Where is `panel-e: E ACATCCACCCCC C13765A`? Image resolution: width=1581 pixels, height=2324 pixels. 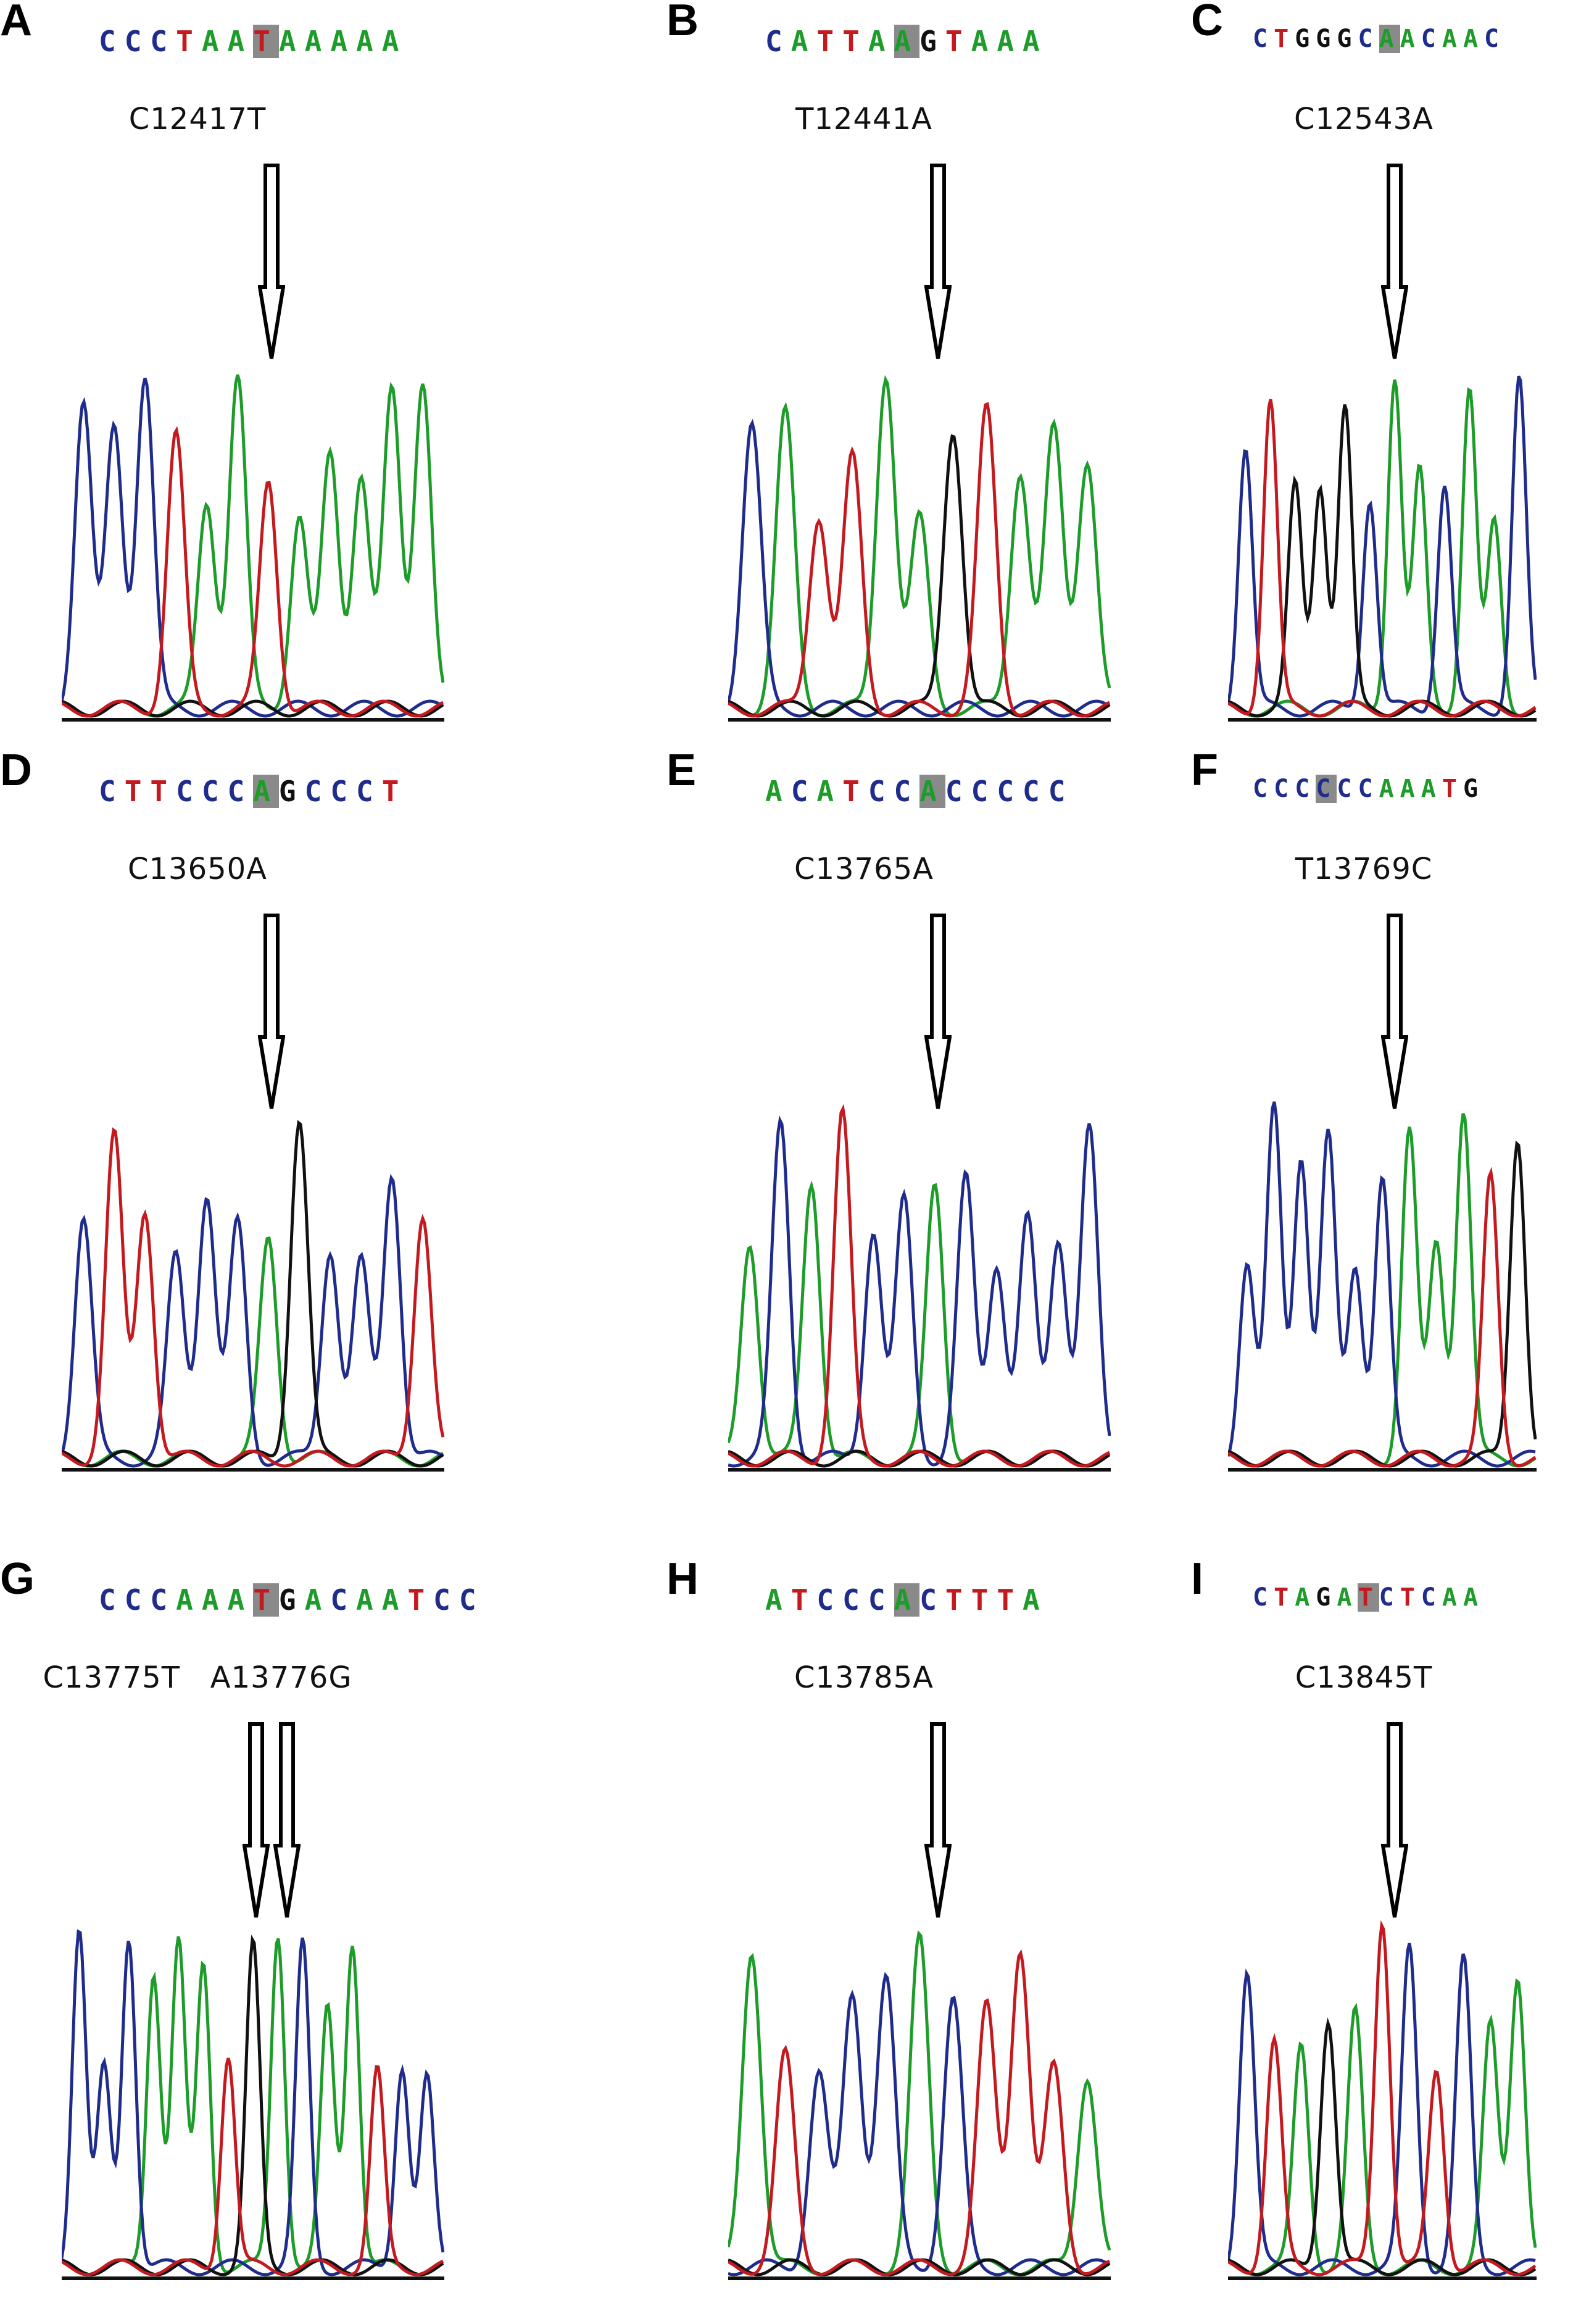 panel-e: E ACATCCACCCCC C13765A is located at coordinates (923, 1130).